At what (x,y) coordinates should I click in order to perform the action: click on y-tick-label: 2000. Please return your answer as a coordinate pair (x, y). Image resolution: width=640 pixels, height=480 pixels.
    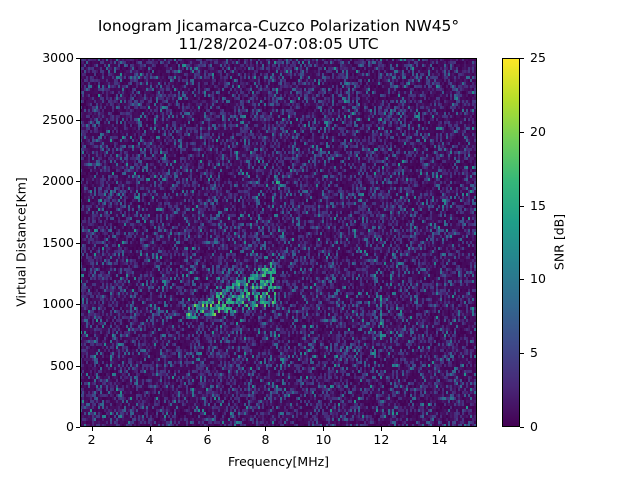
    Looking at the image, I should click on (58, 180).